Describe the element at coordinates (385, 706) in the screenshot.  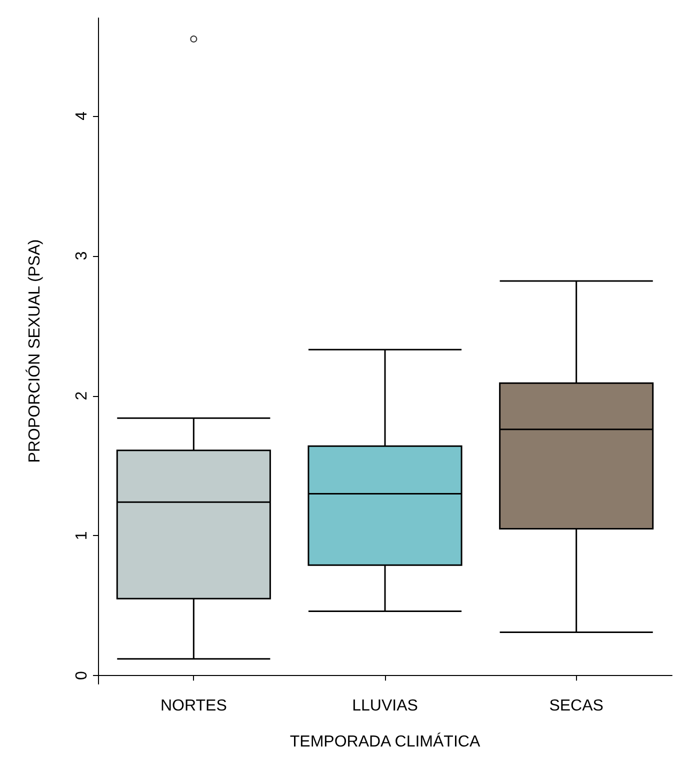
I see `x-tick-label: LLUVIAS` at that location.